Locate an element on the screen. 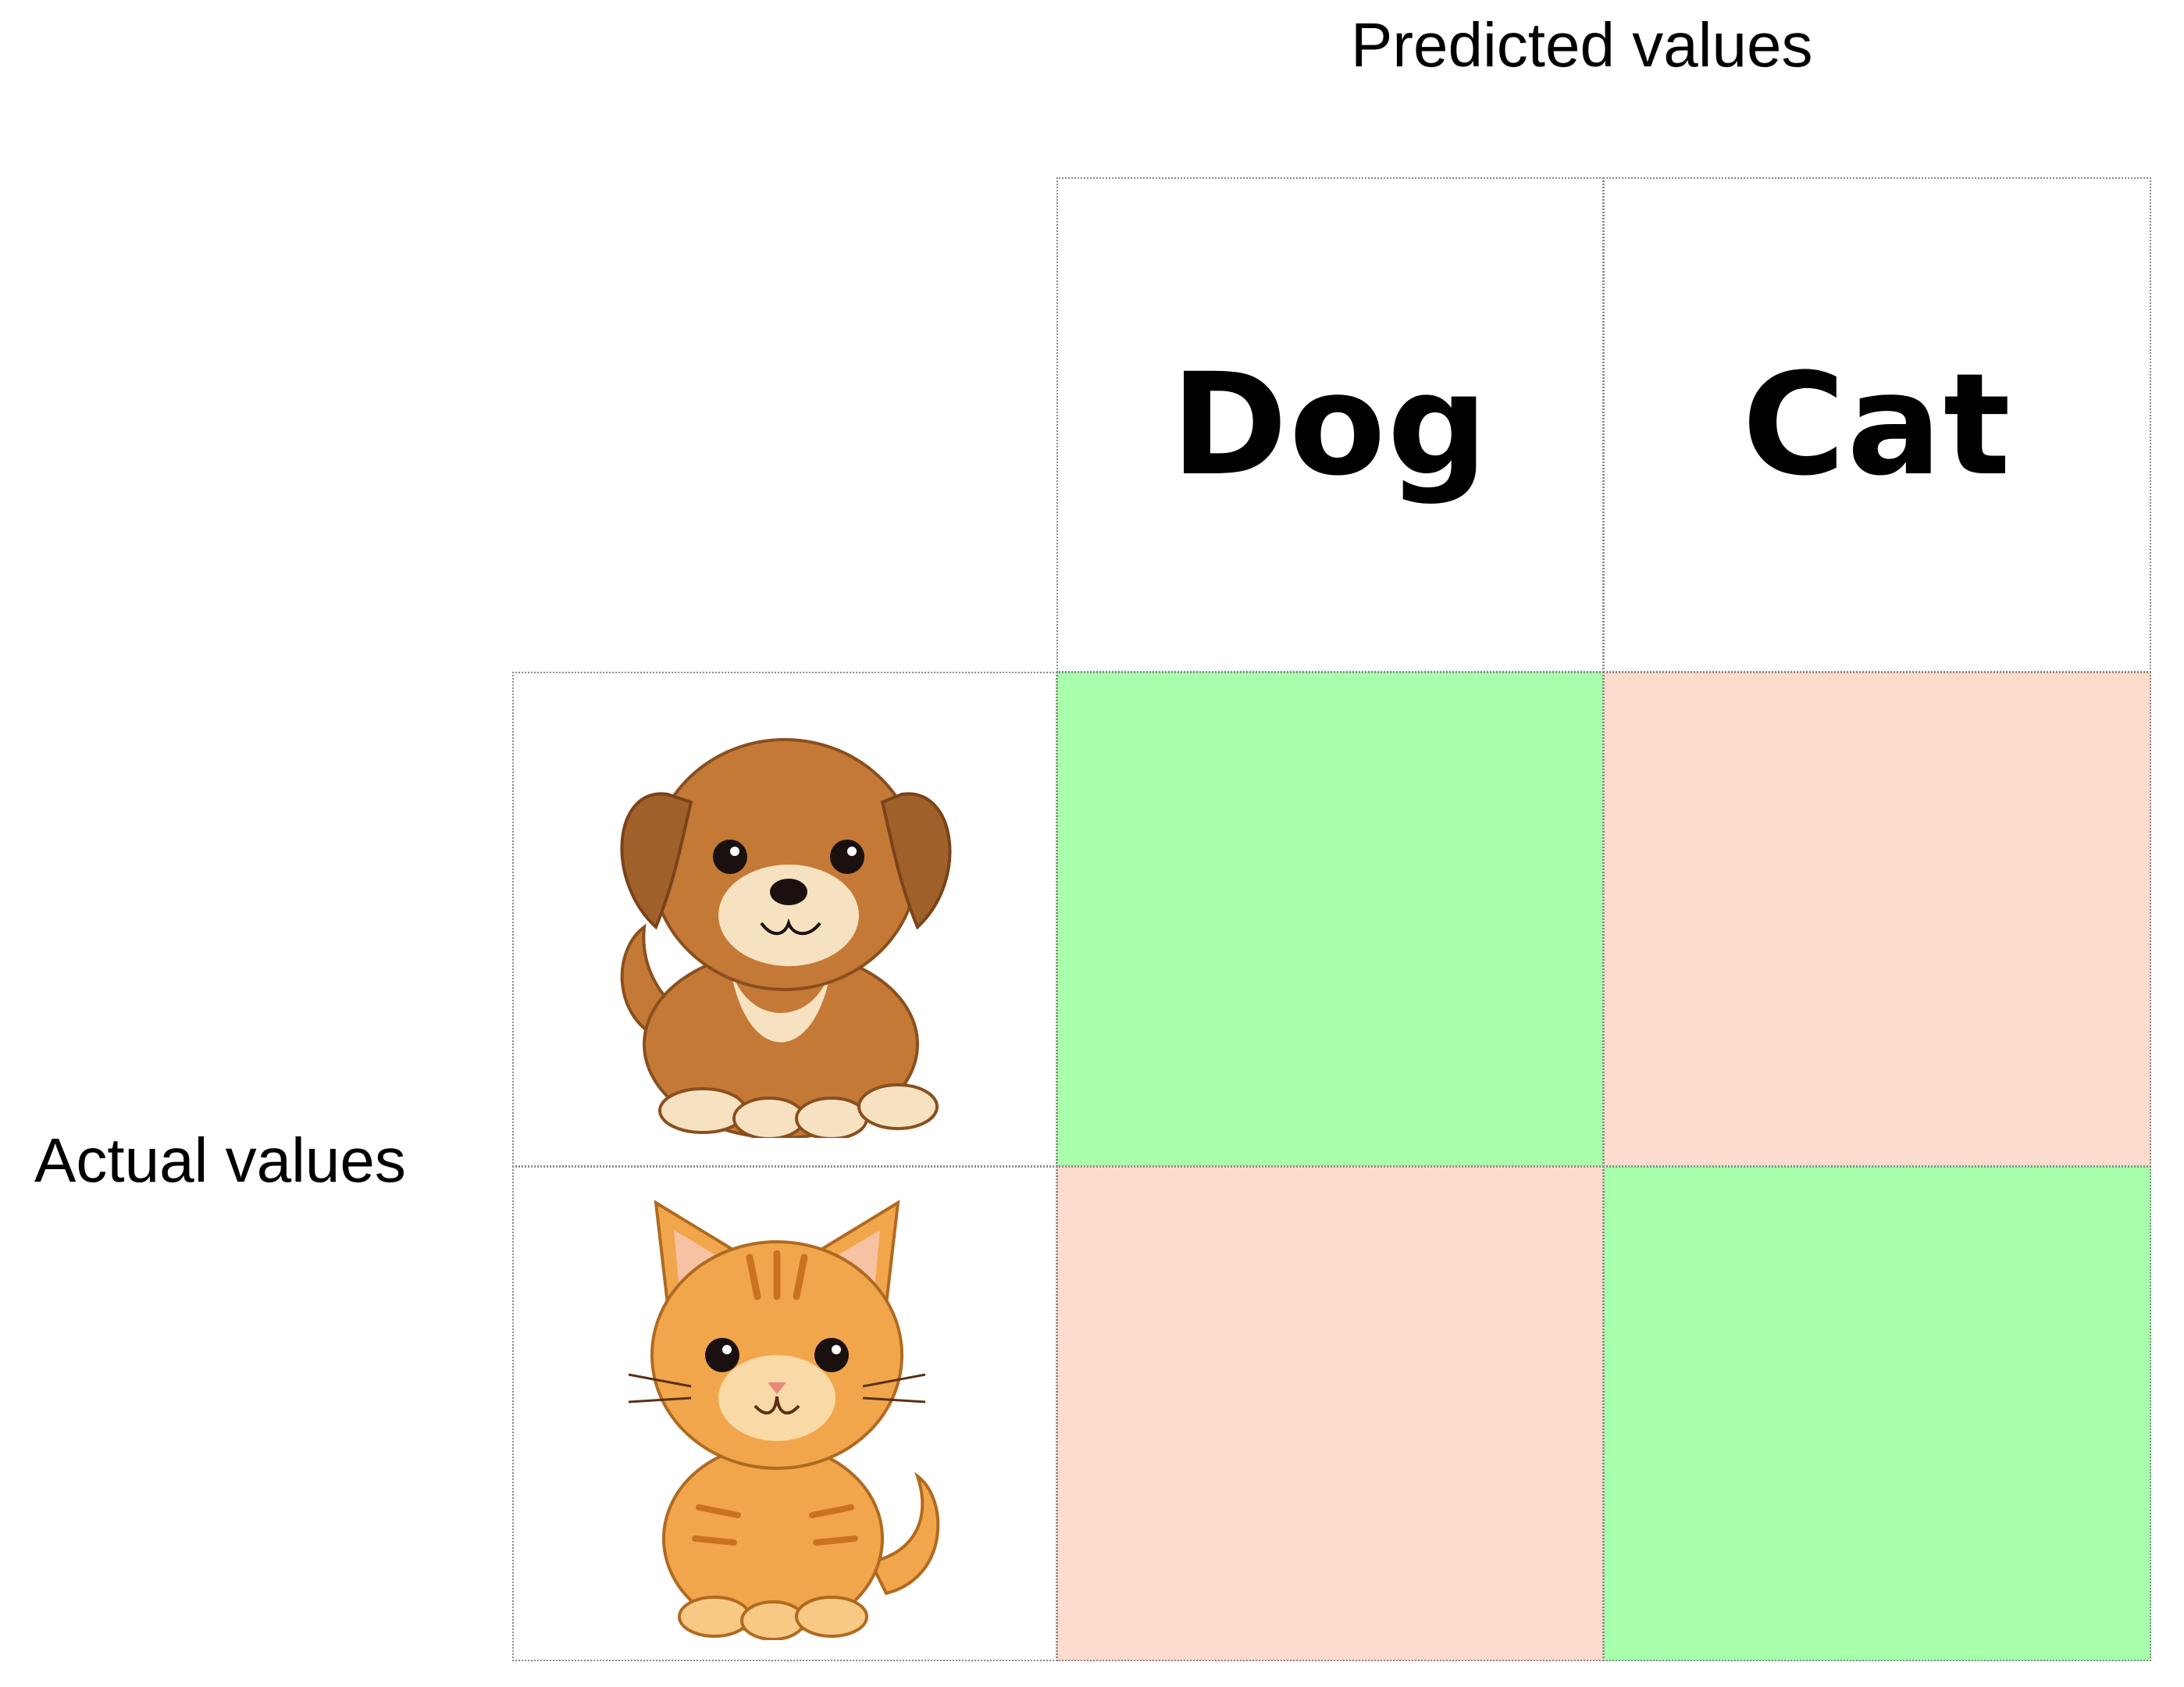  column-header-cat-label: Cat is located at coordinates (1877, 425).